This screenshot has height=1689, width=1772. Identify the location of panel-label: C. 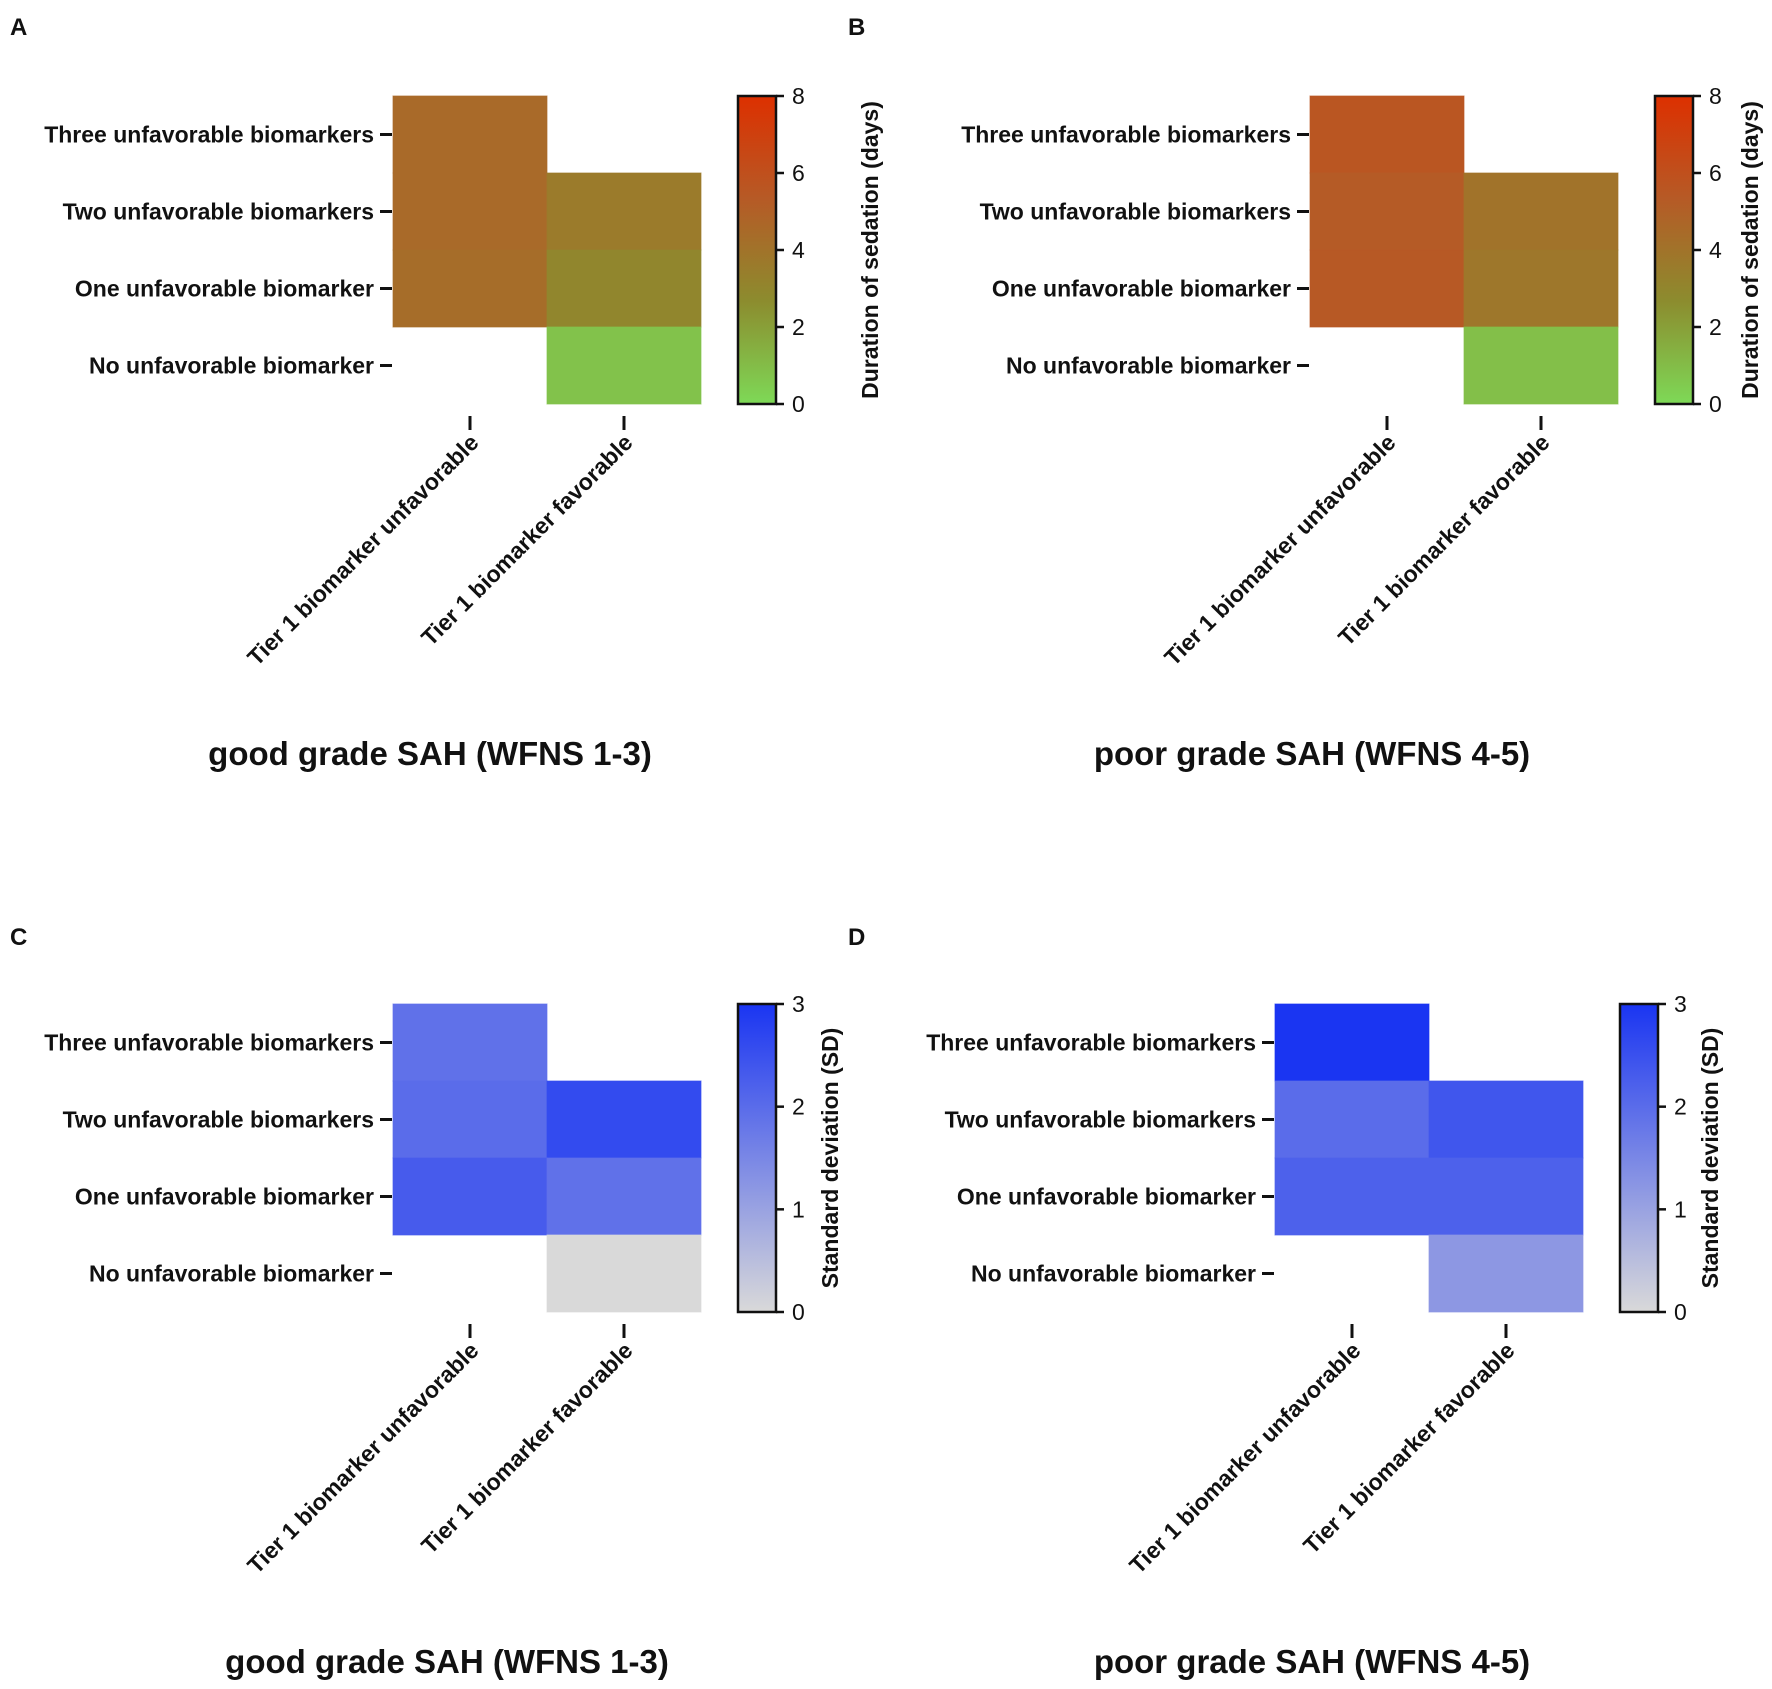
(18, 937).